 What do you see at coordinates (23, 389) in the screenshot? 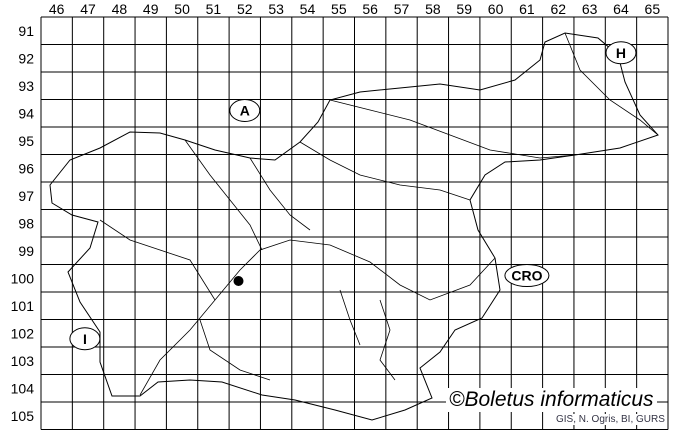
I see `row-label: 104` at bounding box center [23, 389].